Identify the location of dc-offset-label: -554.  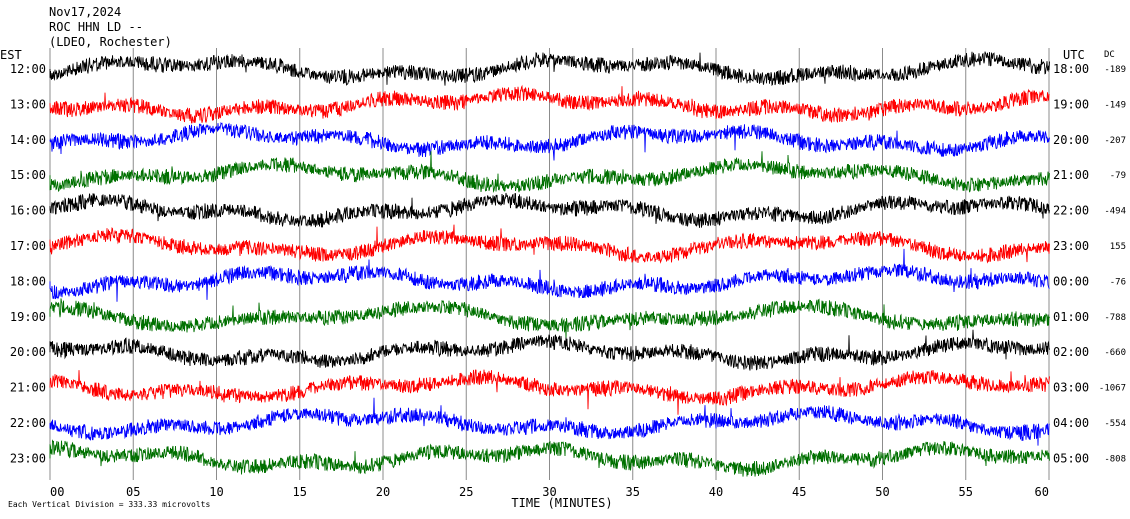
(1115, 424).